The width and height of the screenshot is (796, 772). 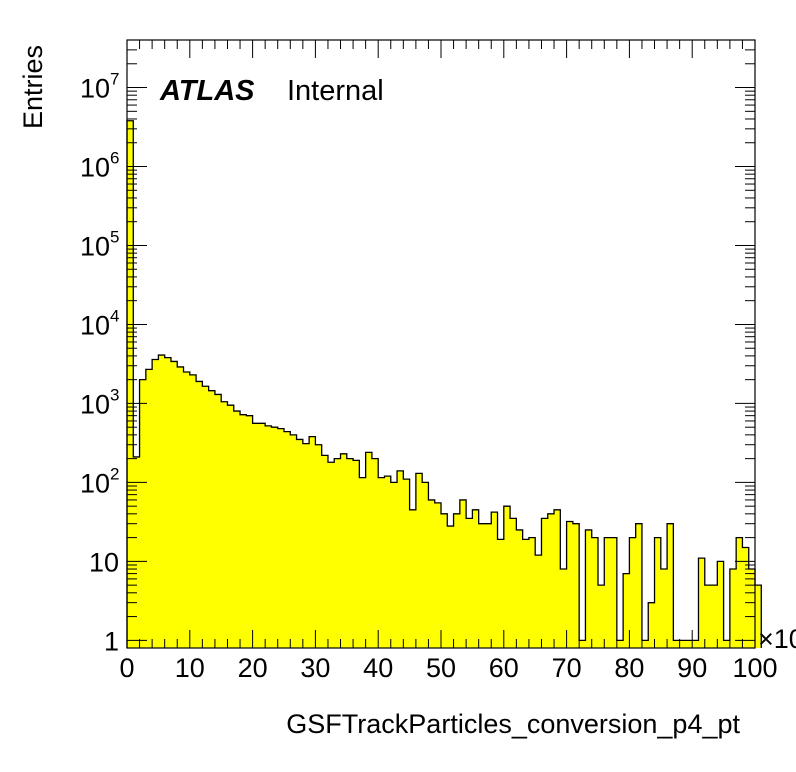 What do you see at coordinates (629, 668) in the screenshot?
I see `x-tick-label: 80` at bounding box center [629, 668].